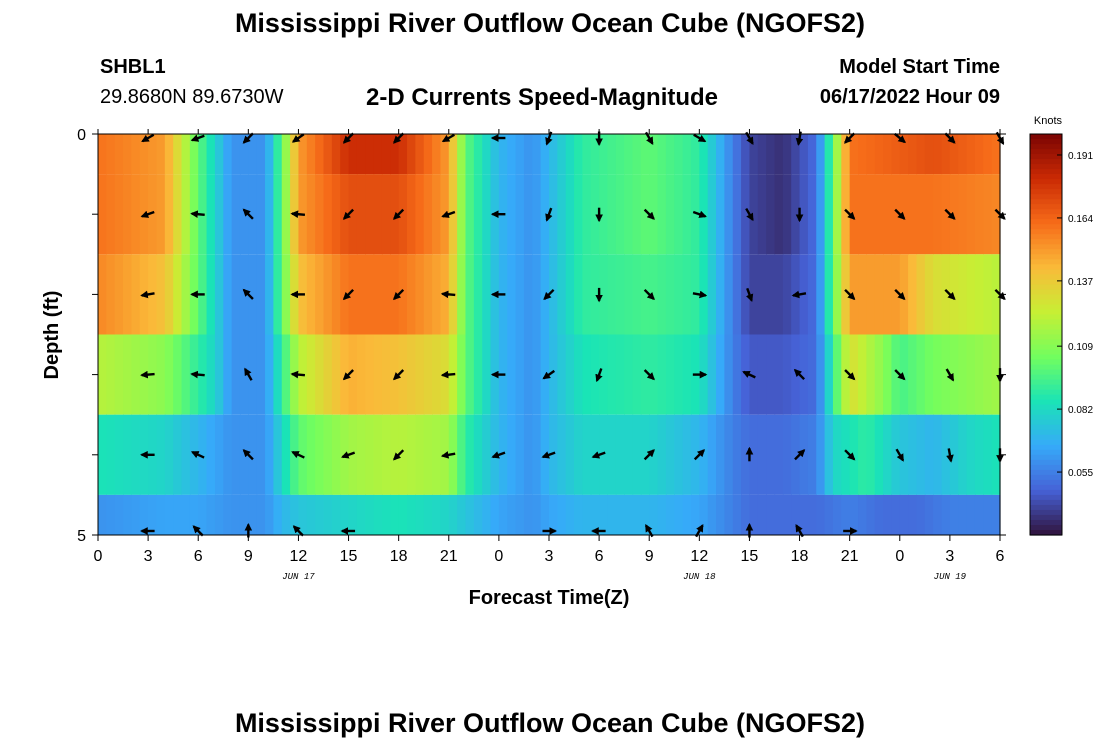 This screenshot has width=1100, height=750. Describe the element at coordinates (549, 556) in the screenshot. I see `x-tick-label: 3` at that location.